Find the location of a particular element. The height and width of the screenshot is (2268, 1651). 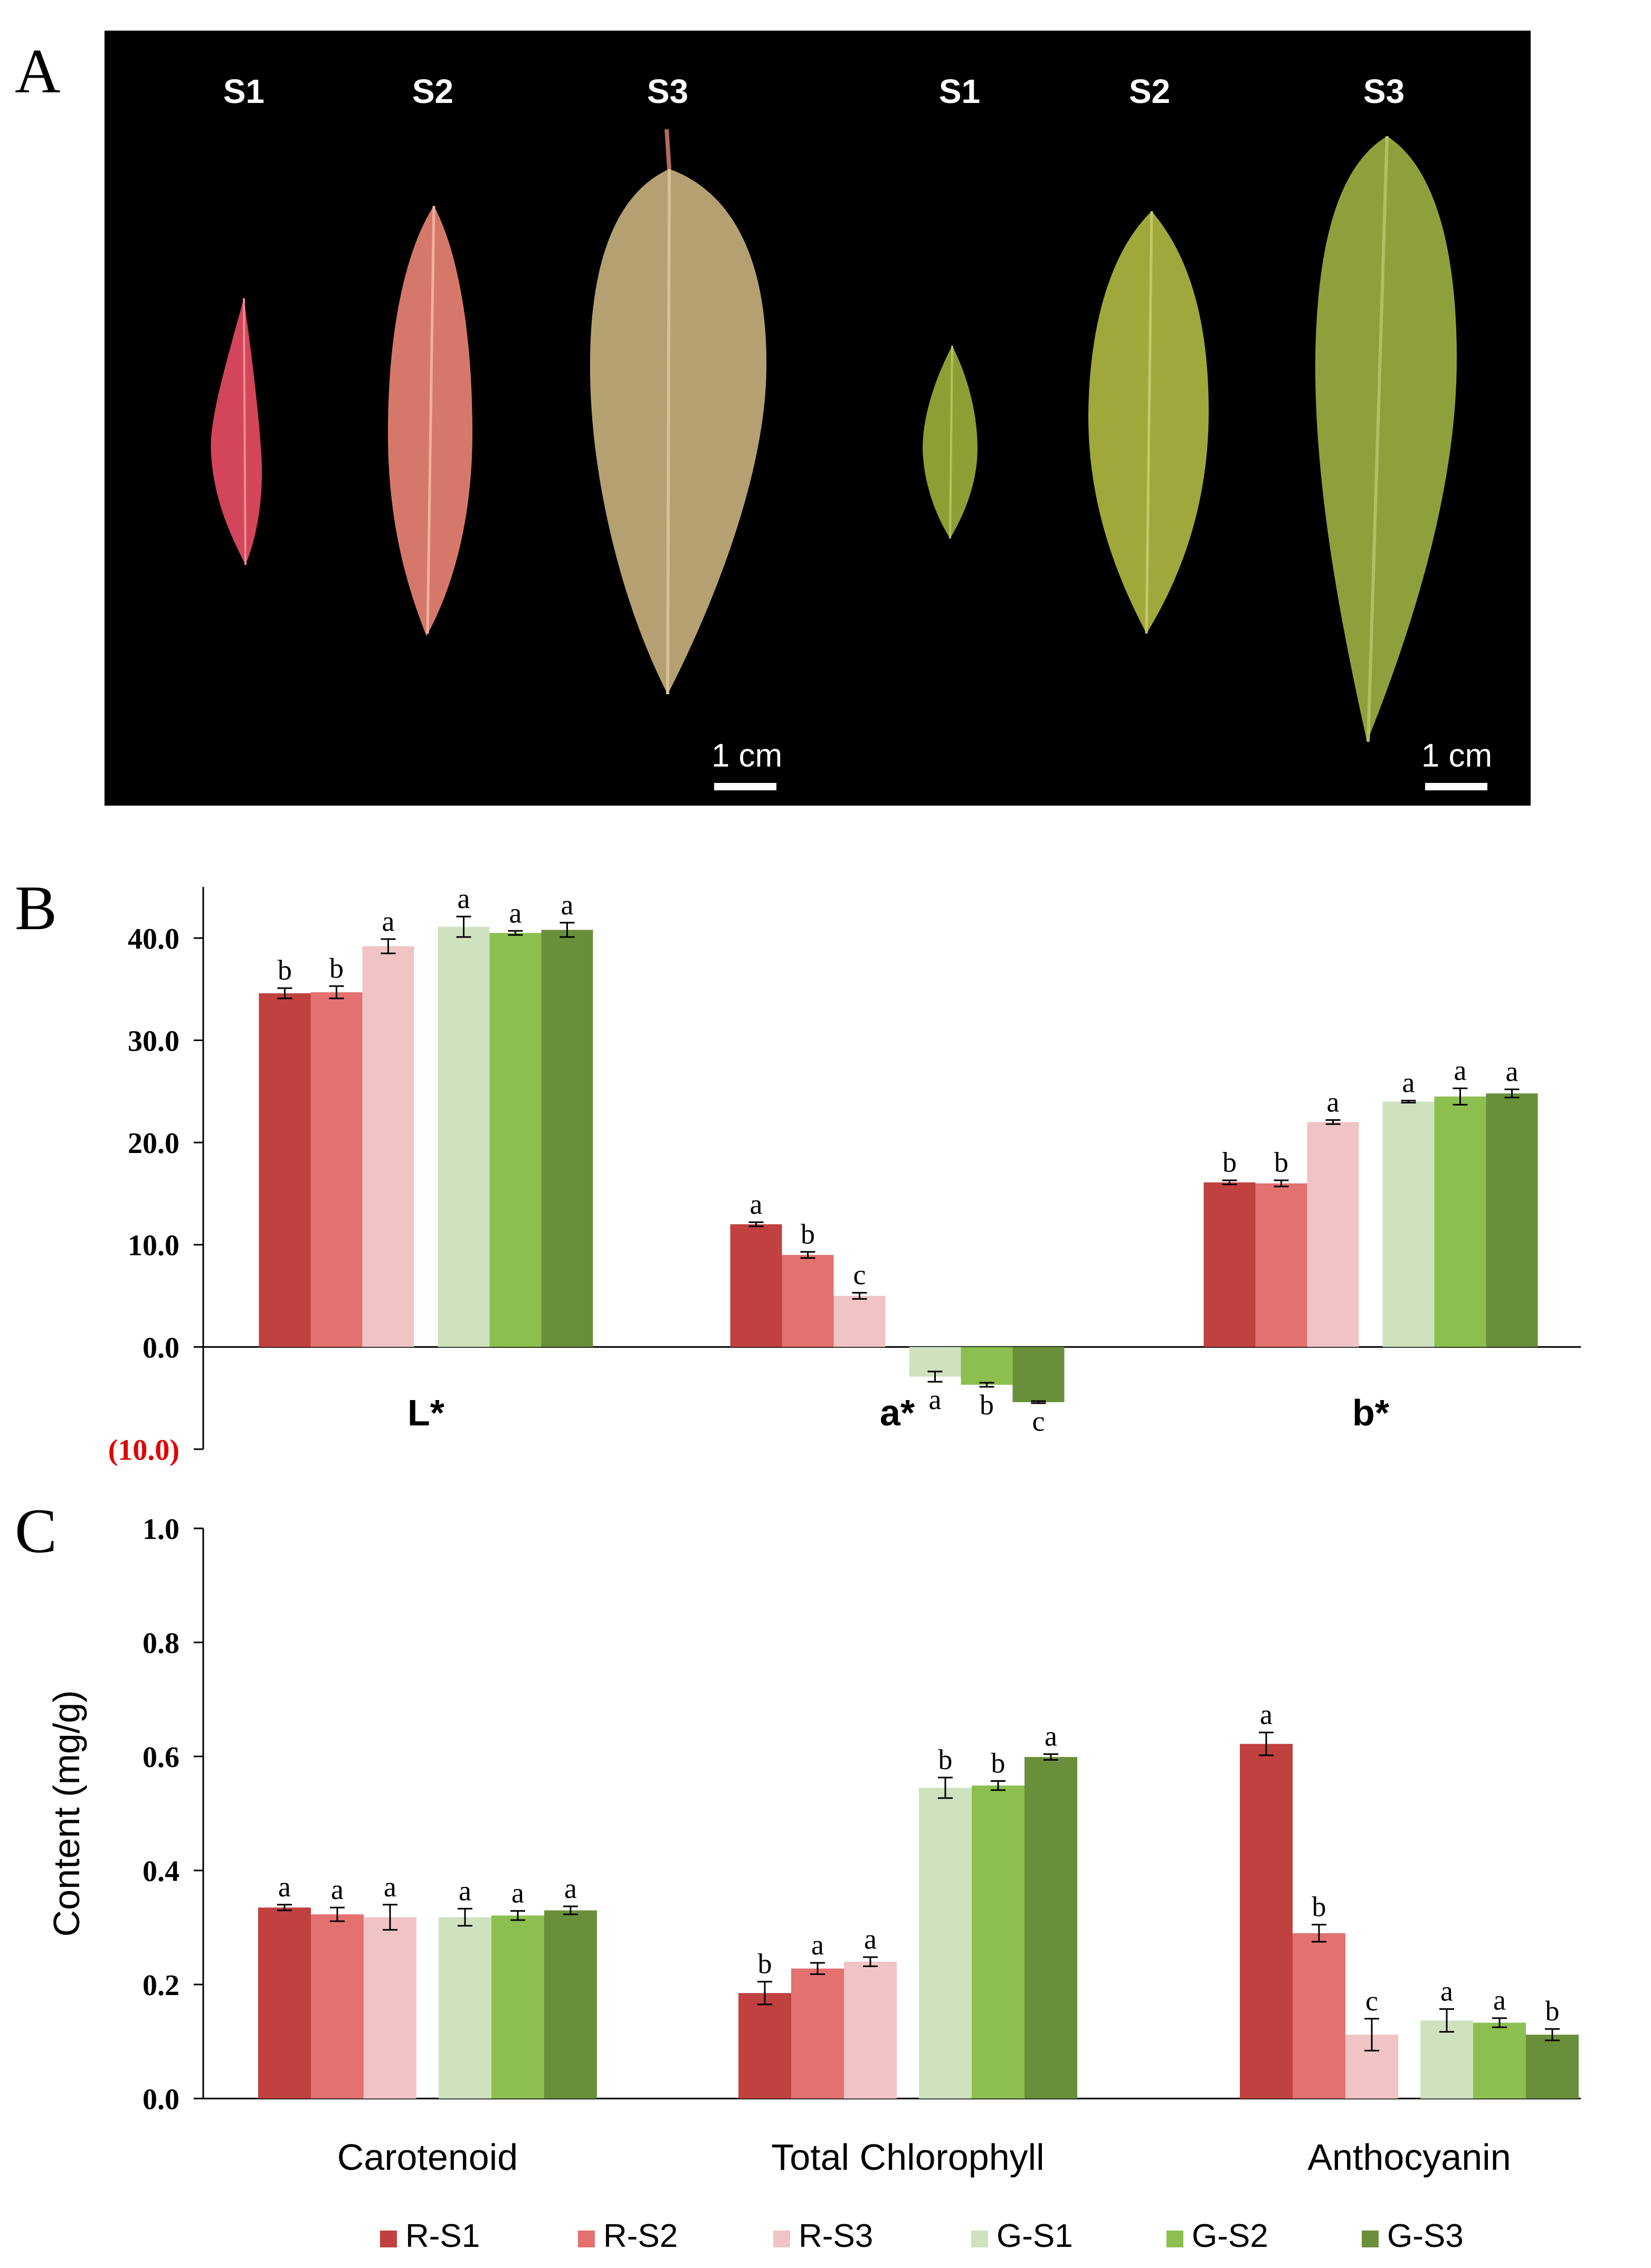

bar-g-s2-total-chlorophyll is located at coordinates (998, 1942).